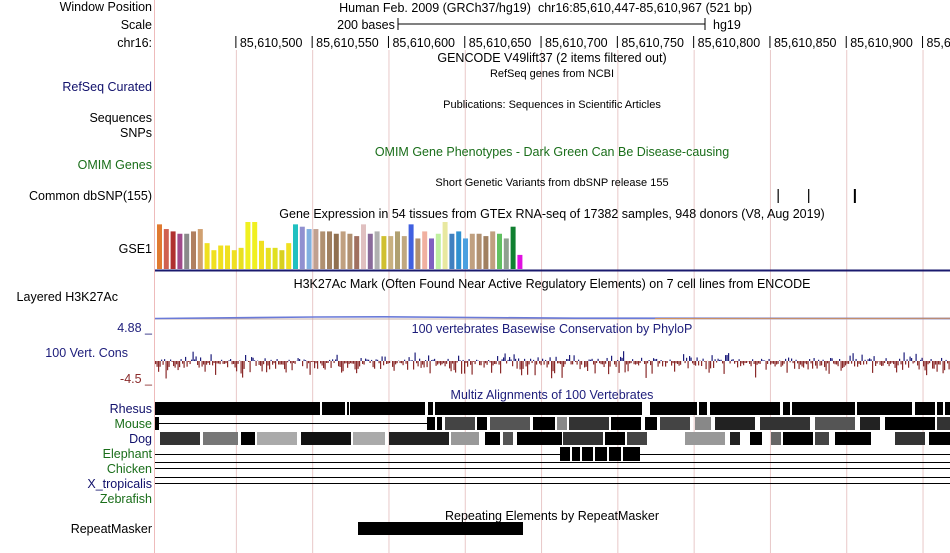 The width and height of the screenshot is (950, 553). I want to click on label-chicken: Chicken, so click(129, 469).